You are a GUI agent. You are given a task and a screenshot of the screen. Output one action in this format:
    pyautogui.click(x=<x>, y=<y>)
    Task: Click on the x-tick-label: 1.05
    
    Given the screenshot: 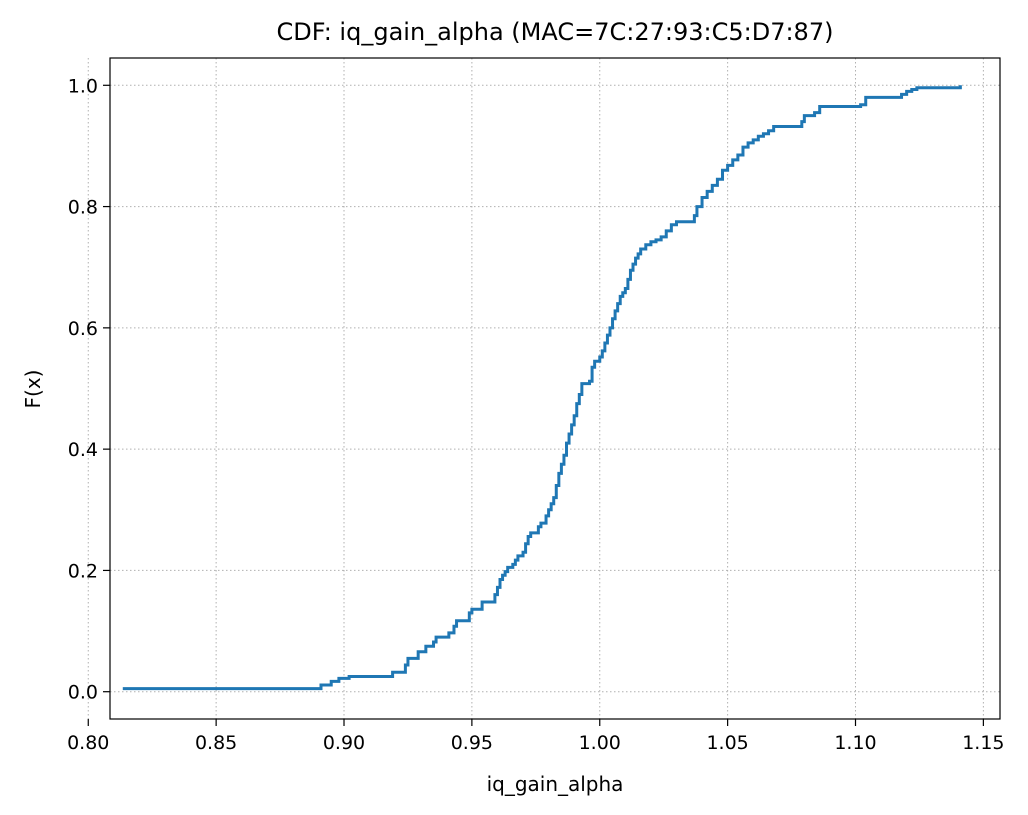 What is the action you would take?
    pyautogui.click(x=727, y=743)
    